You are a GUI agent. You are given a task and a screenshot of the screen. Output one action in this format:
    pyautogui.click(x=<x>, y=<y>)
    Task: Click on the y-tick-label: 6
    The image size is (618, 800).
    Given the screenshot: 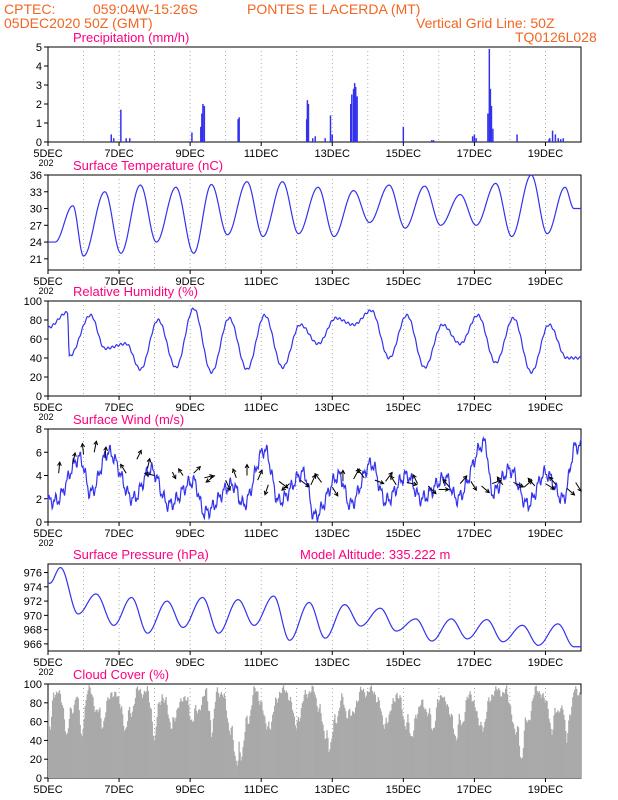 What is the action you would take?
    pyautogui.click(x=39, y=453)
    